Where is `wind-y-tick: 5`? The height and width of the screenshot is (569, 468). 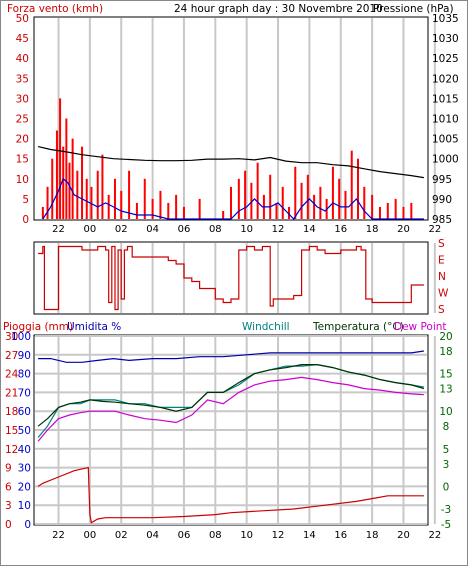 wind-y-tick: 5 is located at coordinates (25, 200).